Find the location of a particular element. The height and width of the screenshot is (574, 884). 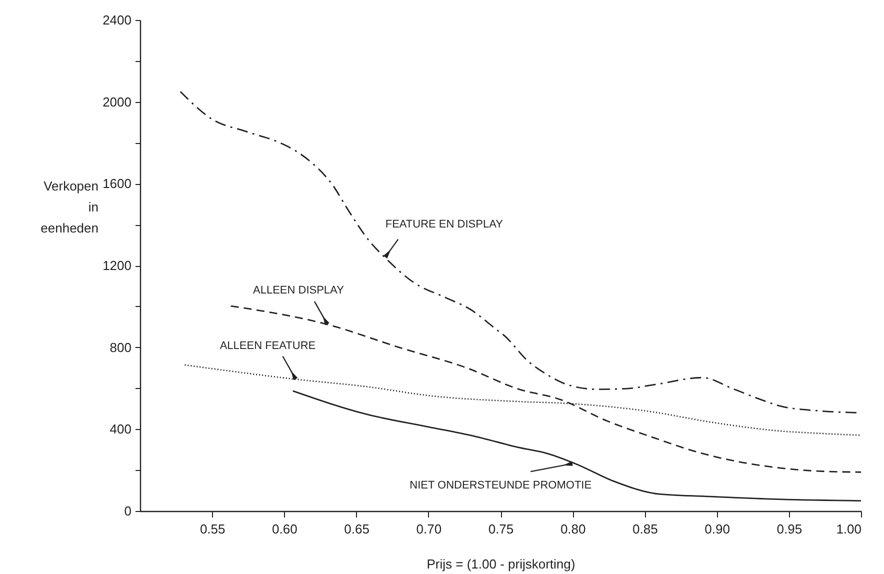

annotation: ALLEEN DISPLAY is located at coordinates (299, 290).